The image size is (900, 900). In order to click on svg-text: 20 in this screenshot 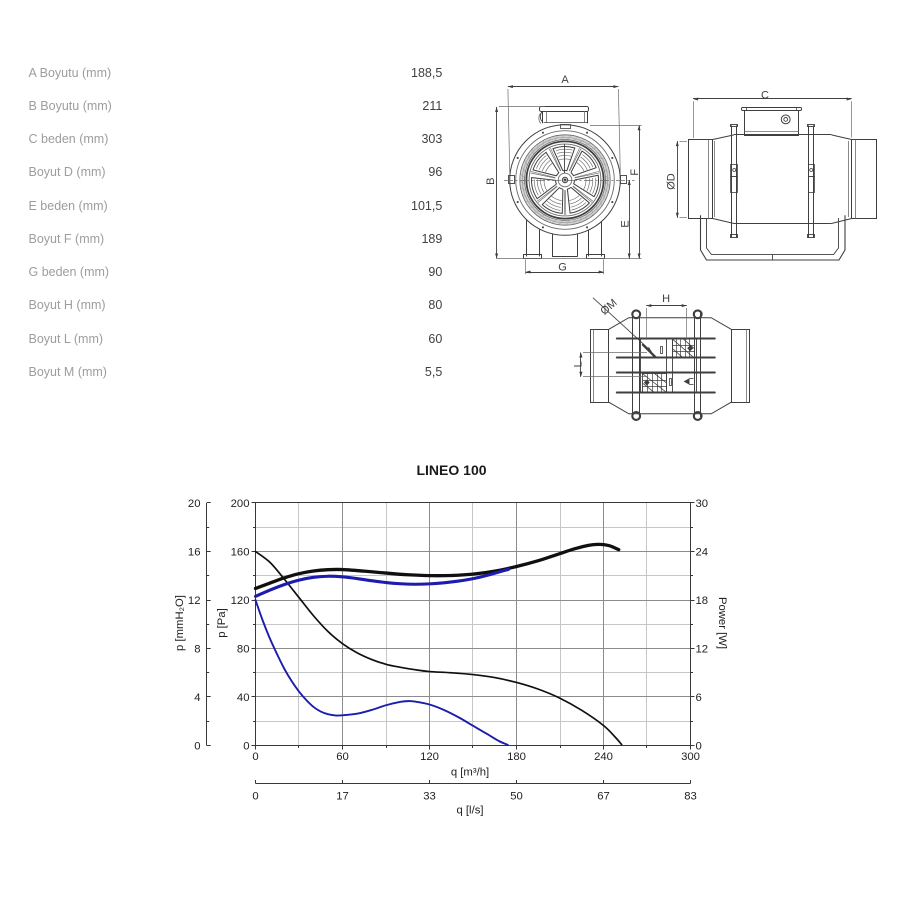, I will do `click(194, 504)`.